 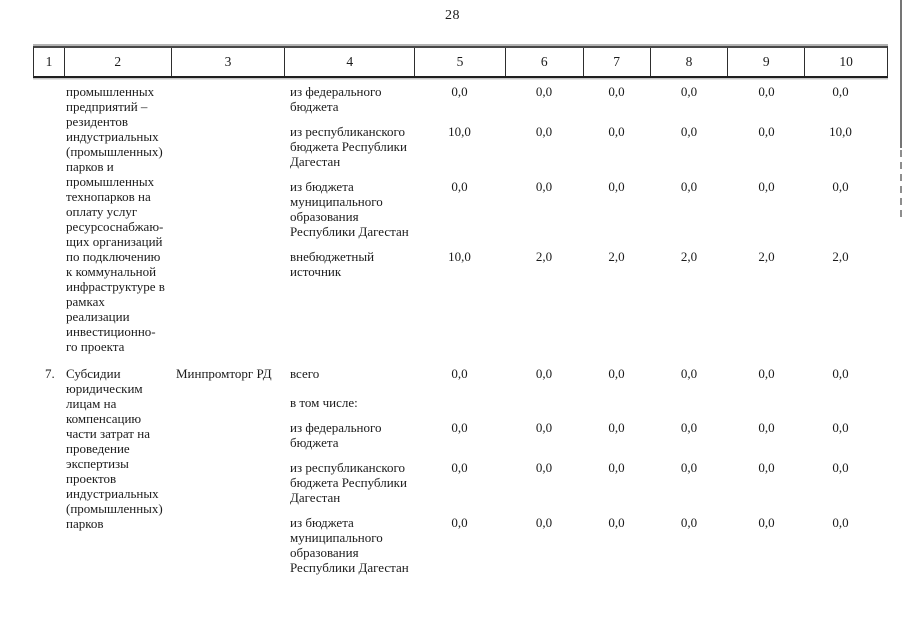 I want to click on header-col-9: 9, so click(x=765, y=62).